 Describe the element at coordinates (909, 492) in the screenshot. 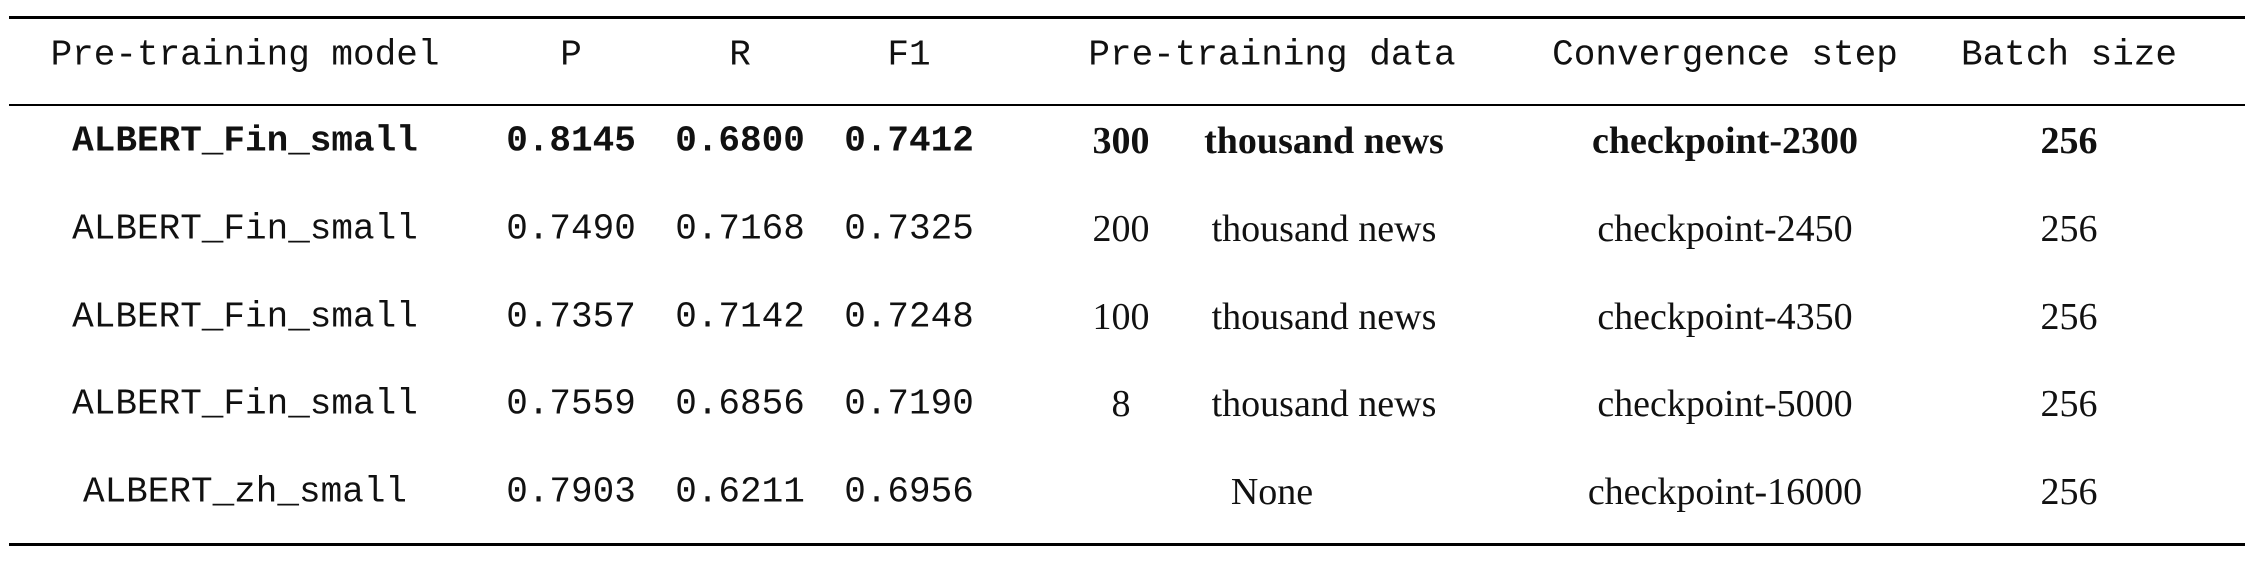

I see `f1-cell: 0.6956` at that location.